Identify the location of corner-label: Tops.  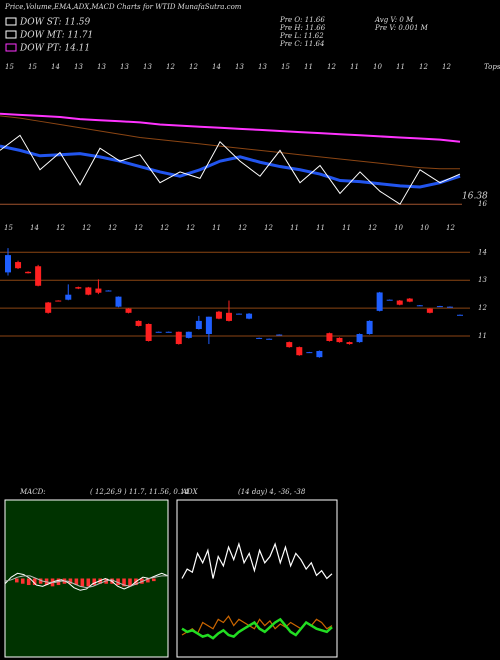
(492, 67).